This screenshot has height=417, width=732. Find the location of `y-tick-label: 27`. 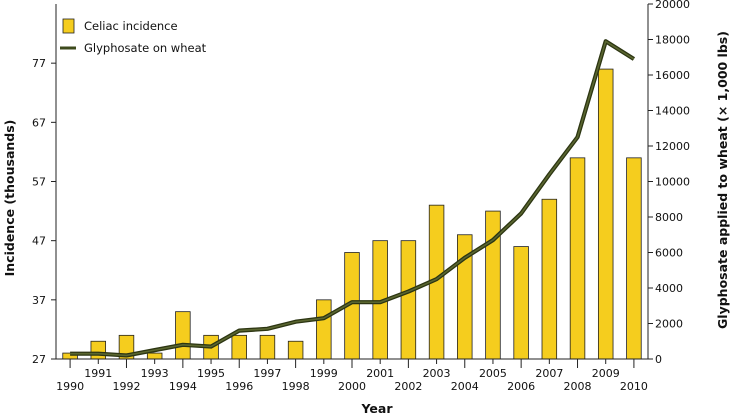

y-tick-label: 27 is located at coordinates (39, 359).